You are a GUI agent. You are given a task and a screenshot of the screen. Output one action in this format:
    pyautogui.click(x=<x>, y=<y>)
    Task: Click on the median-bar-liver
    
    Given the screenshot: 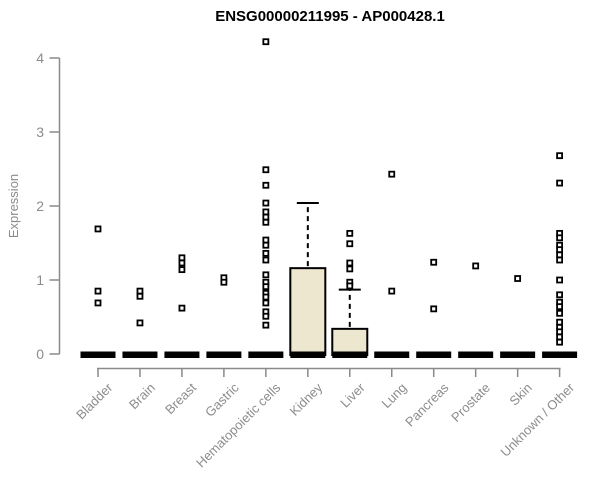 What is the action you would take?
    pyautogui.click(x=350, y=355)
    